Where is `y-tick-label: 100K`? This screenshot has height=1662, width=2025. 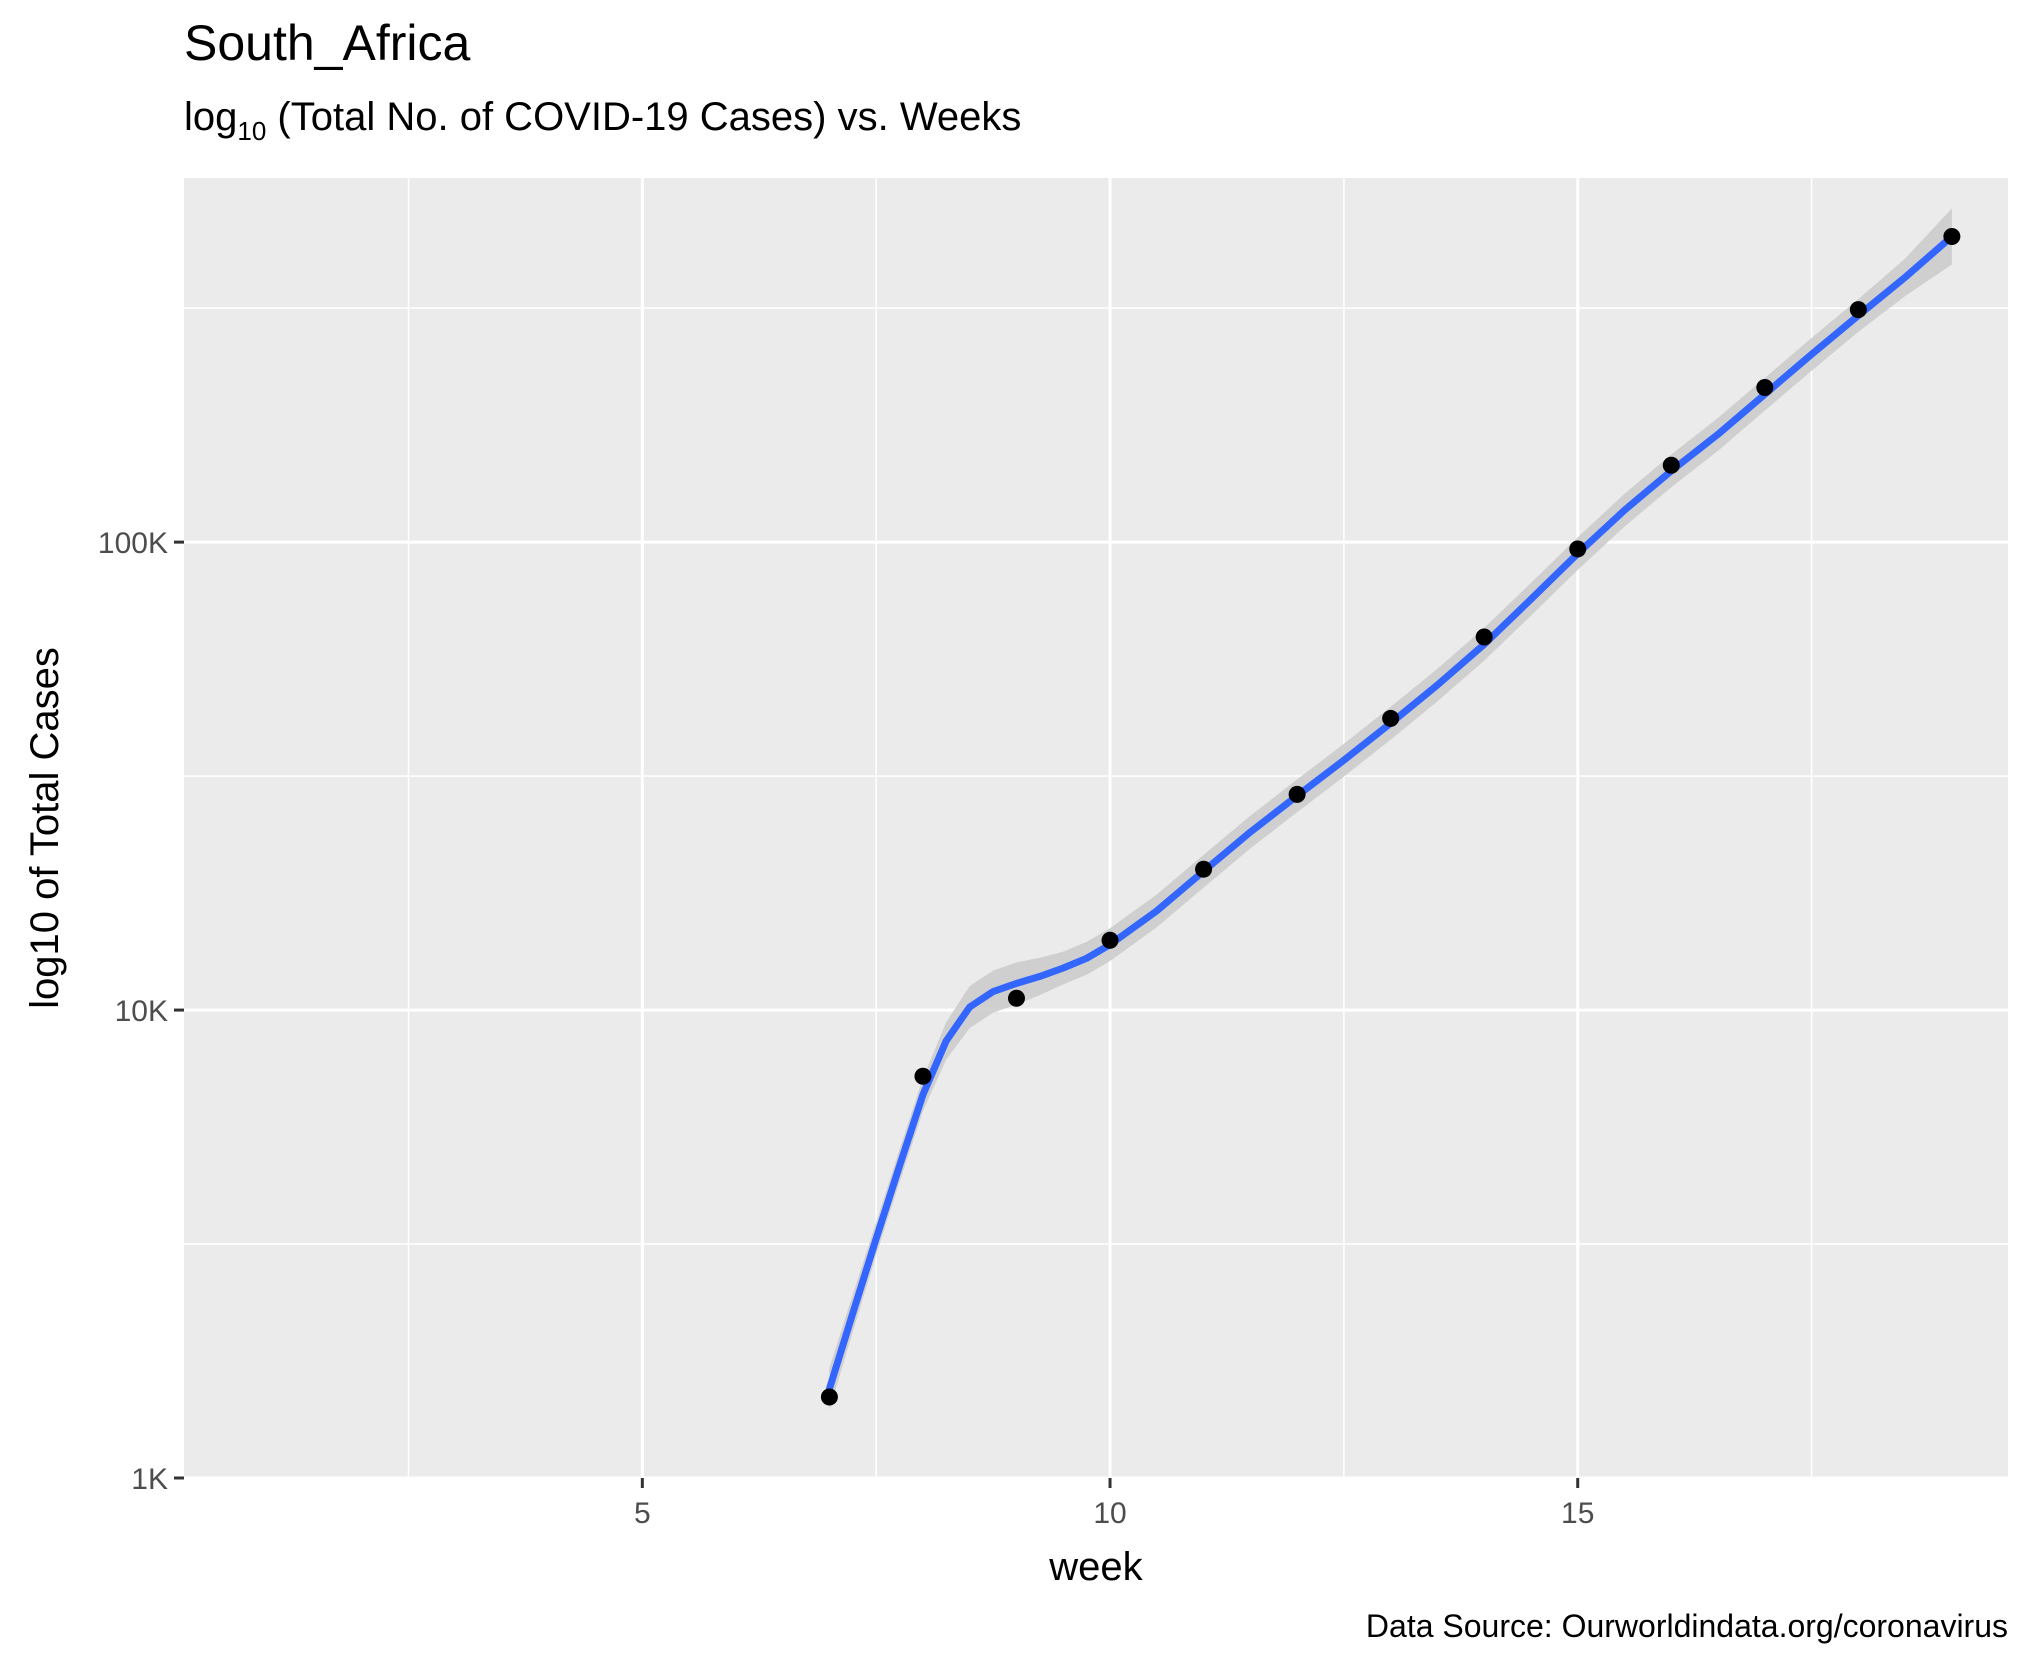
y-tick-label: 100K is located at coordinates (133, 543).